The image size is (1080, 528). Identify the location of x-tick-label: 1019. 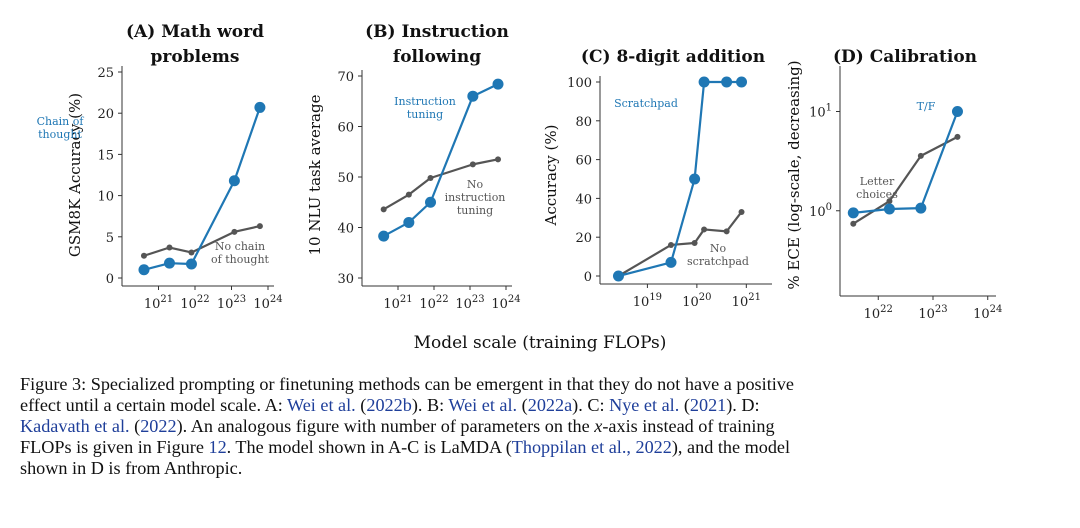
(647, 301).